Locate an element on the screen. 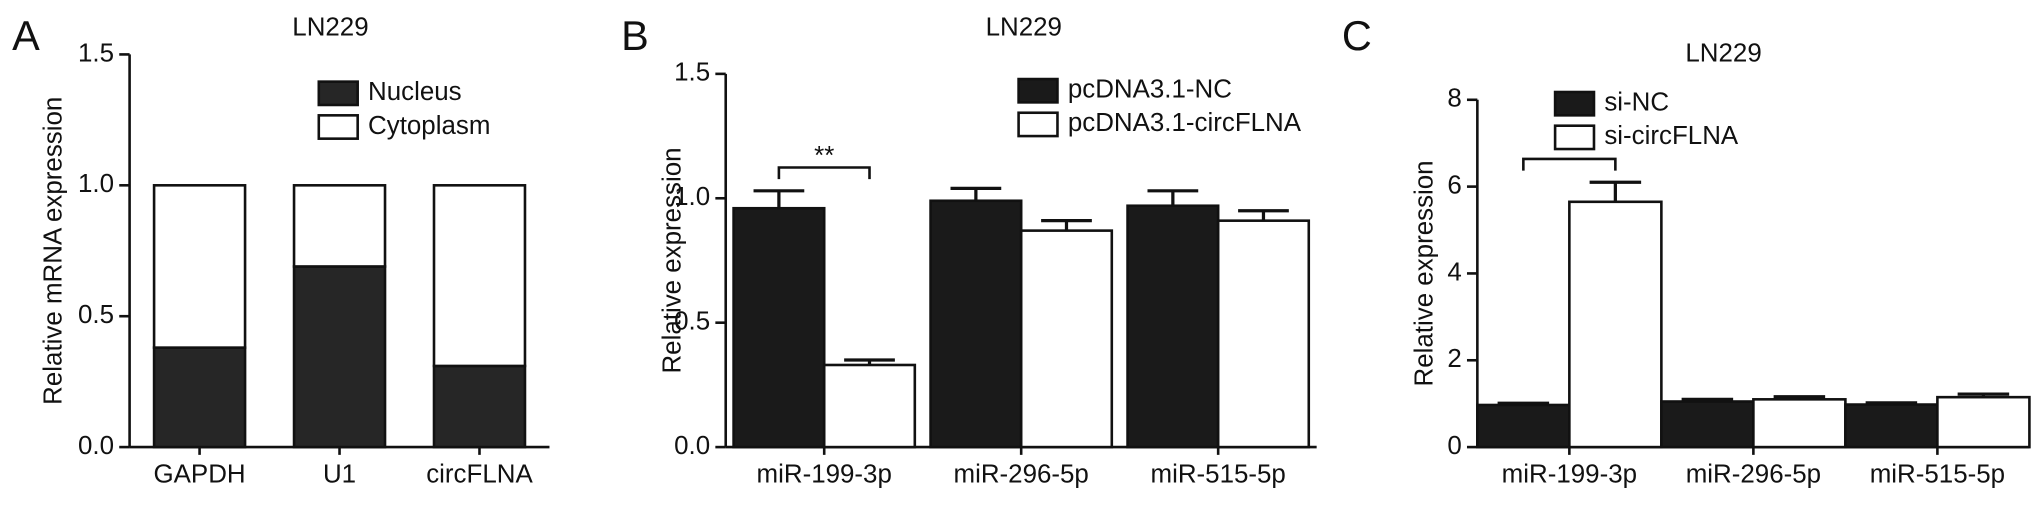  significance-label: ** is located at coordinates (824, 156).